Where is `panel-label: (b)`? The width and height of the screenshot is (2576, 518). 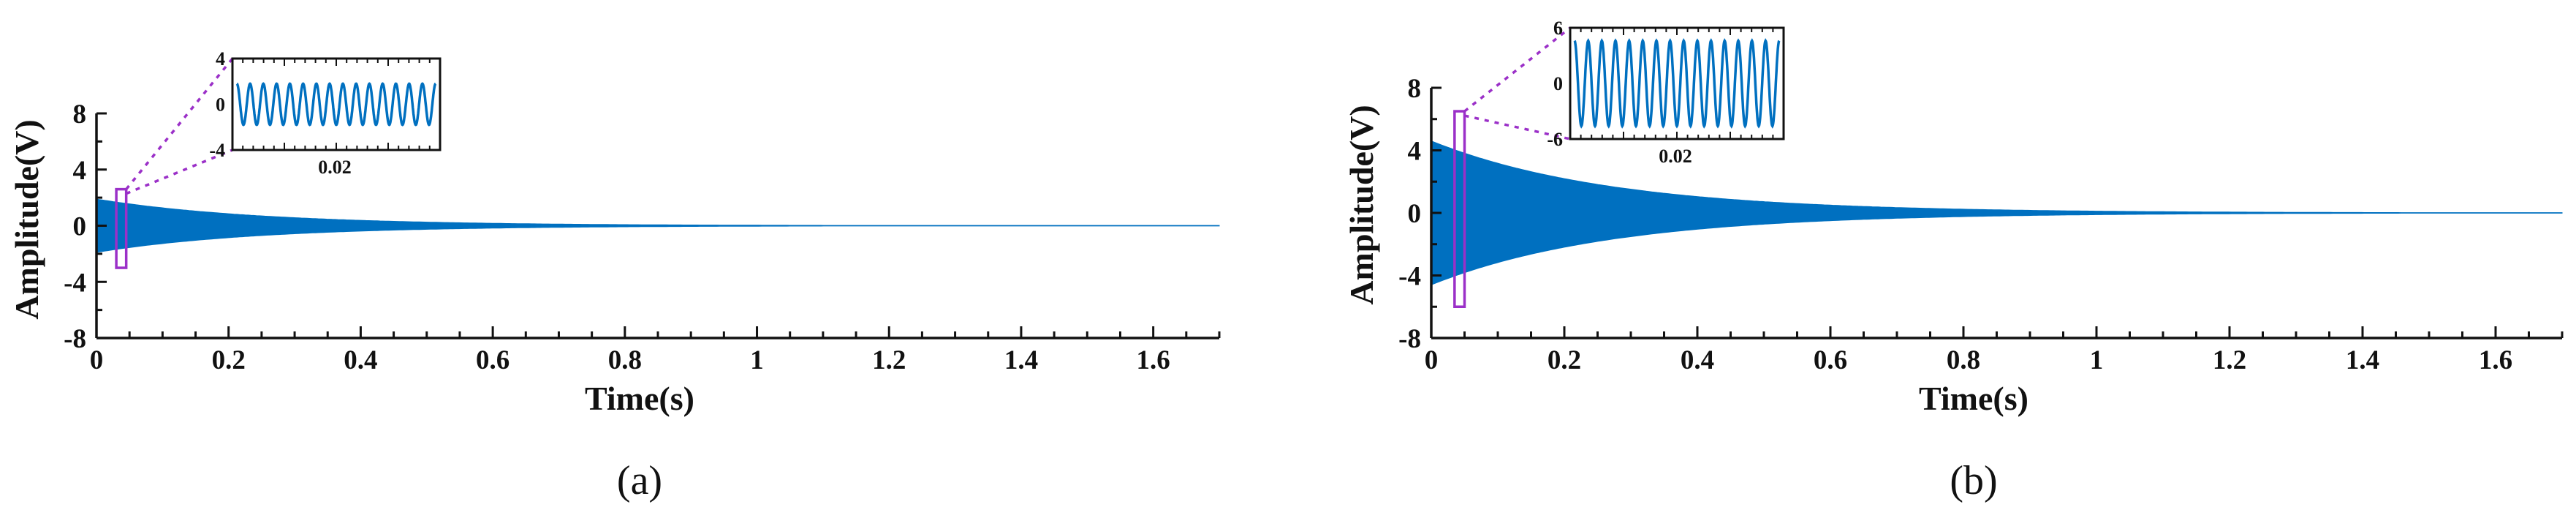 panel-label: (b) is located at coordinates (1973, 480).